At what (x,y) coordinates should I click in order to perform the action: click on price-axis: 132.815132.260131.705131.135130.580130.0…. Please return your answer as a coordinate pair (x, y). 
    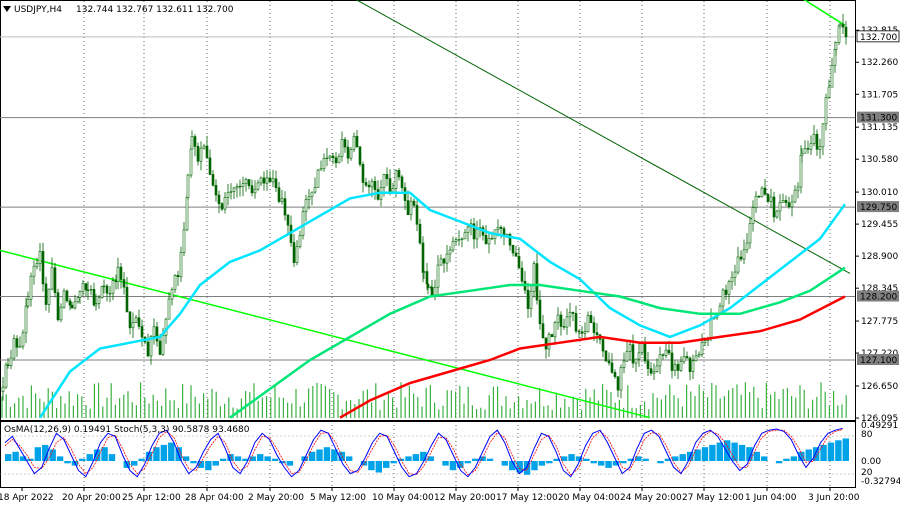
    Looking at the image, I should click on (877, 256).